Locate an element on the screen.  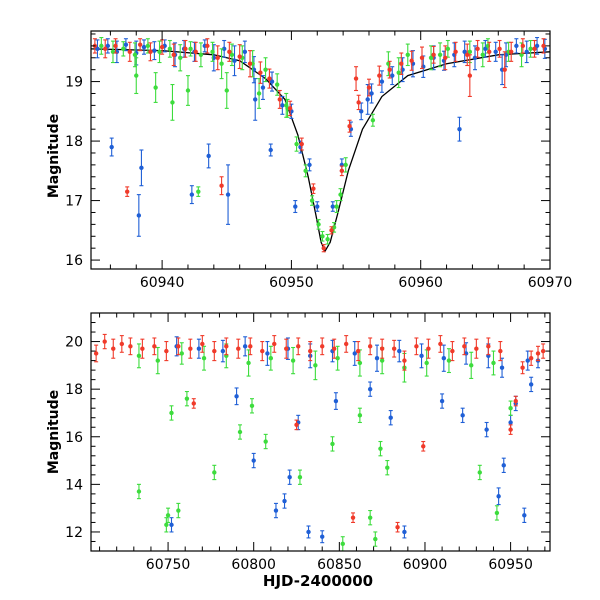
x-tick-label: 60800 is located at coordinates (253, 565).